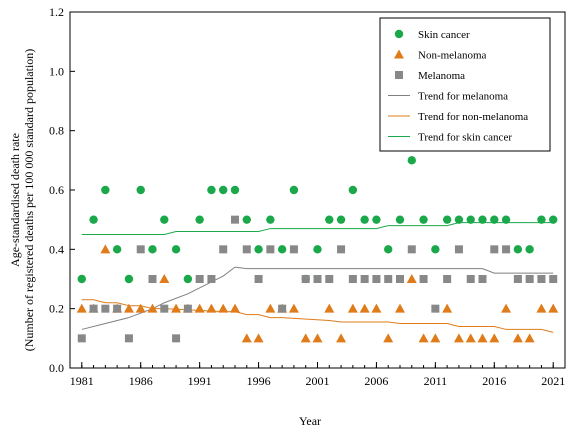 Image resolution: width=583 pixels, height=438 pixels. Describe the element at coordinates (317, 298) in the screenshot. I see `trend-for-melanoma-line` at that location.